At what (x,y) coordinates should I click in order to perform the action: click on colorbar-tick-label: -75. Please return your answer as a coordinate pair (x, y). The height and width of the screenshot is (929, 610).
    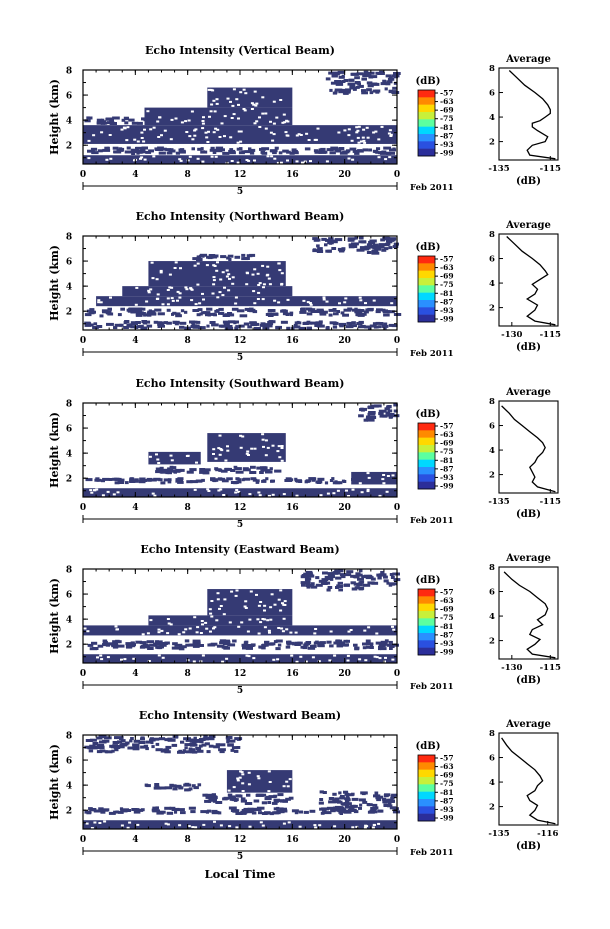
    Looking at the image, I should click on (447, 617).